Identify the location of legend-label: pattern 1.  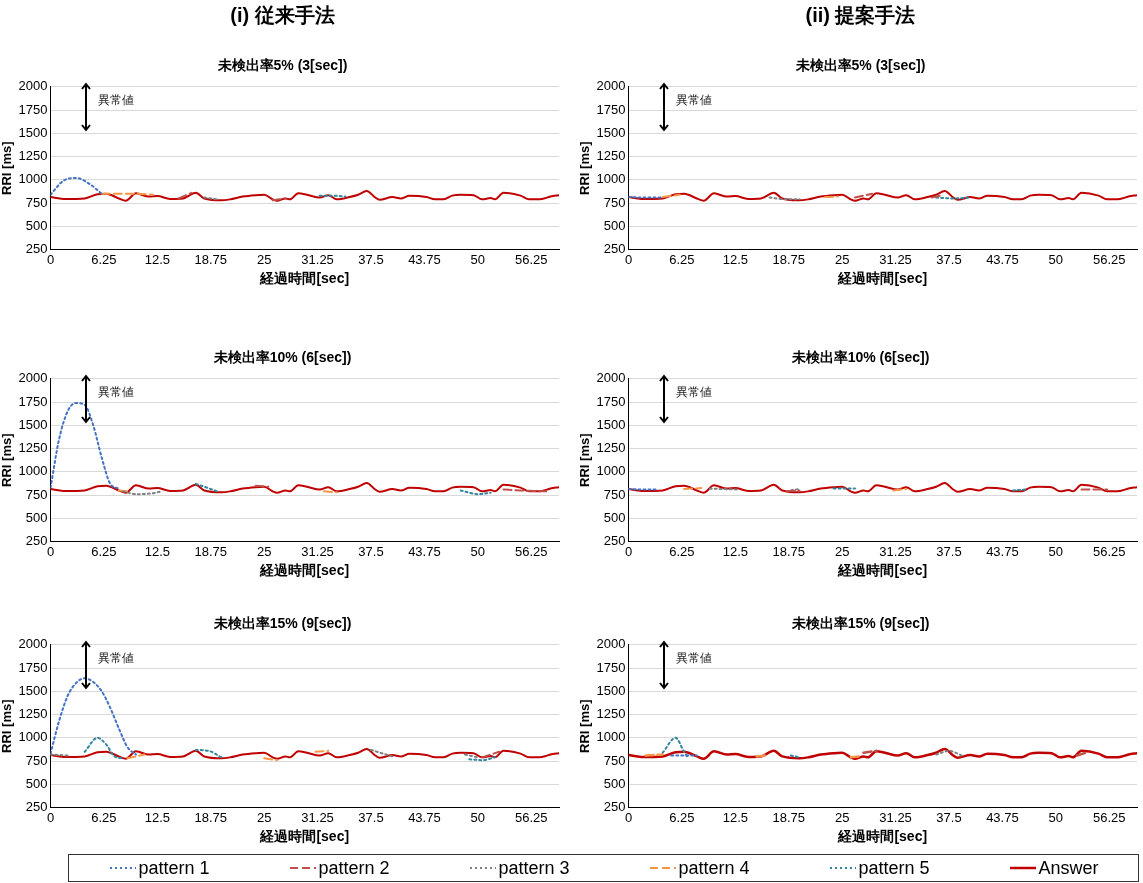
(174, 868).